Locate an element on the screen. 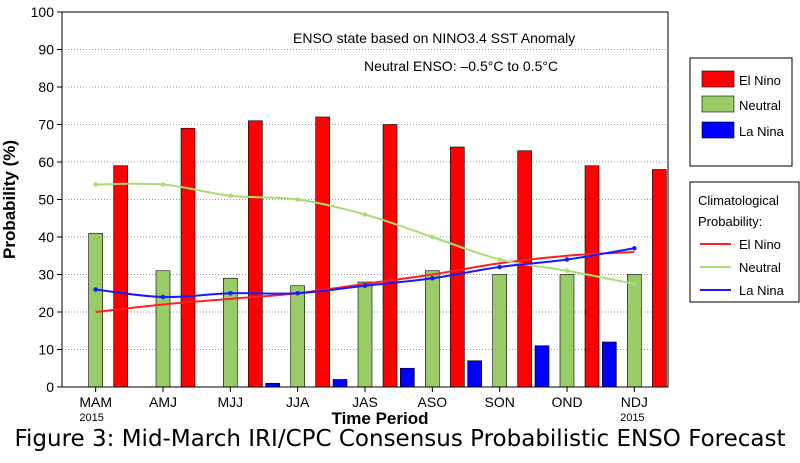 This screenshot has height=463, width=800. legend-label-el-nino: El Nino is located at coordinates (760, 80).